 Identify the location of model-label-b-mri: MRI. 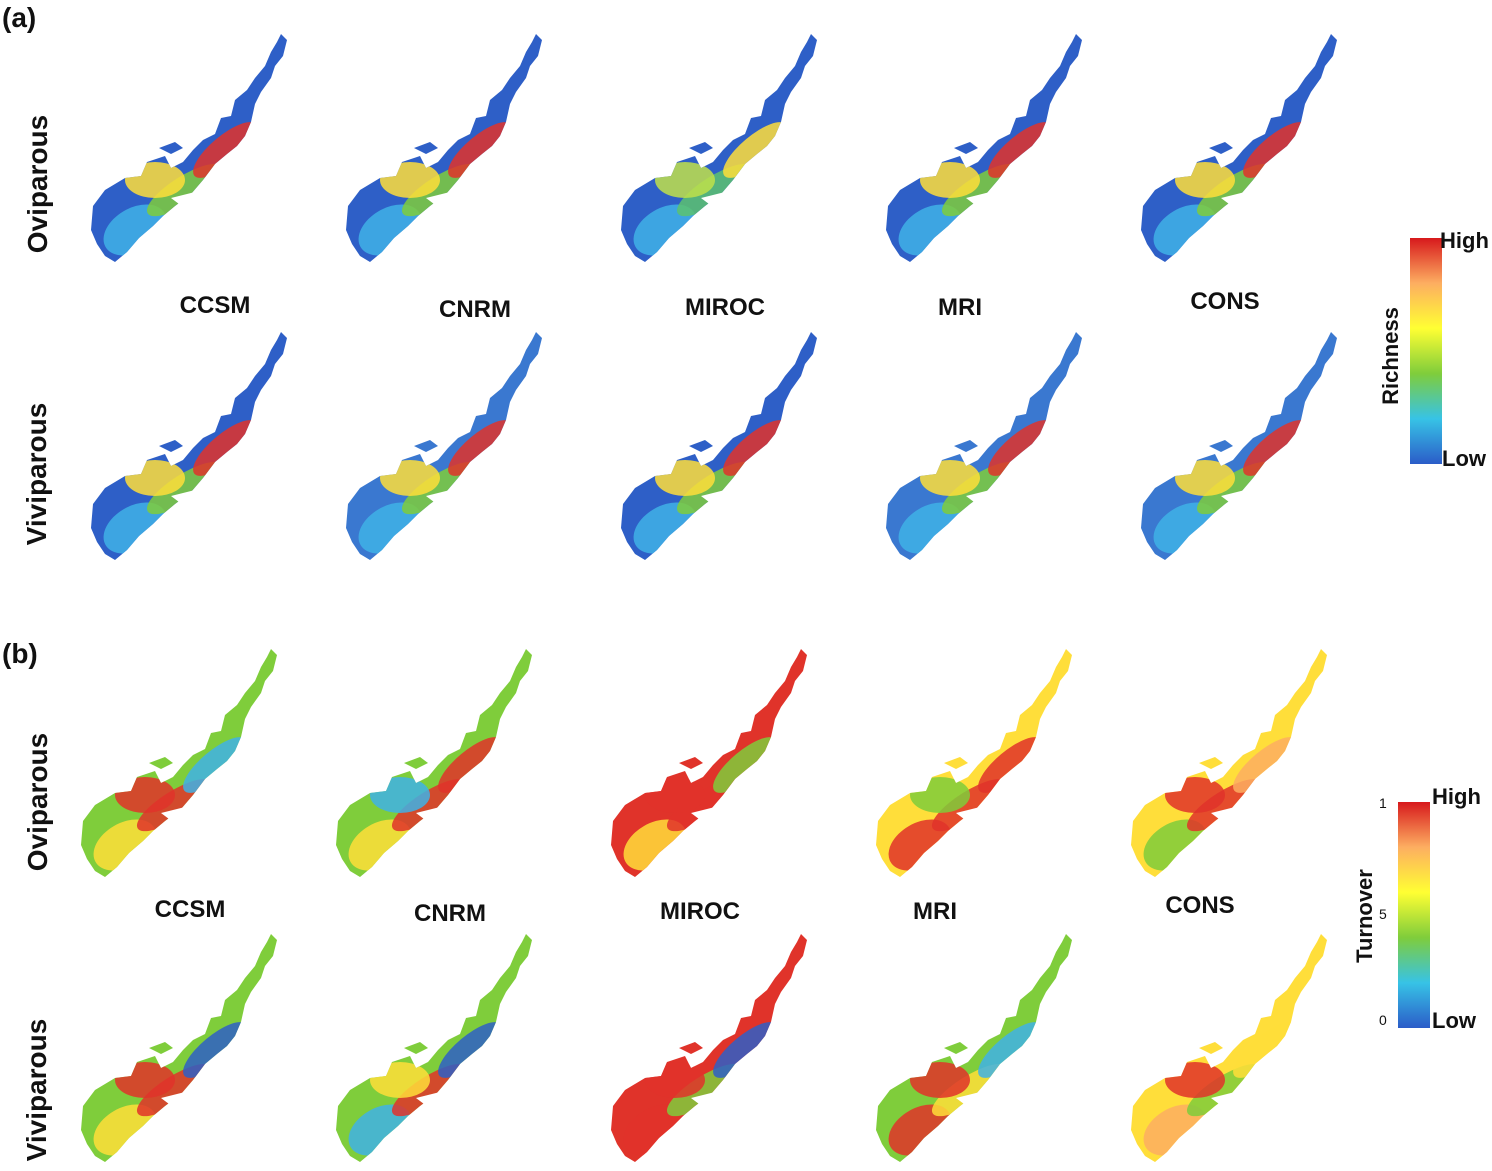
(935, 911).